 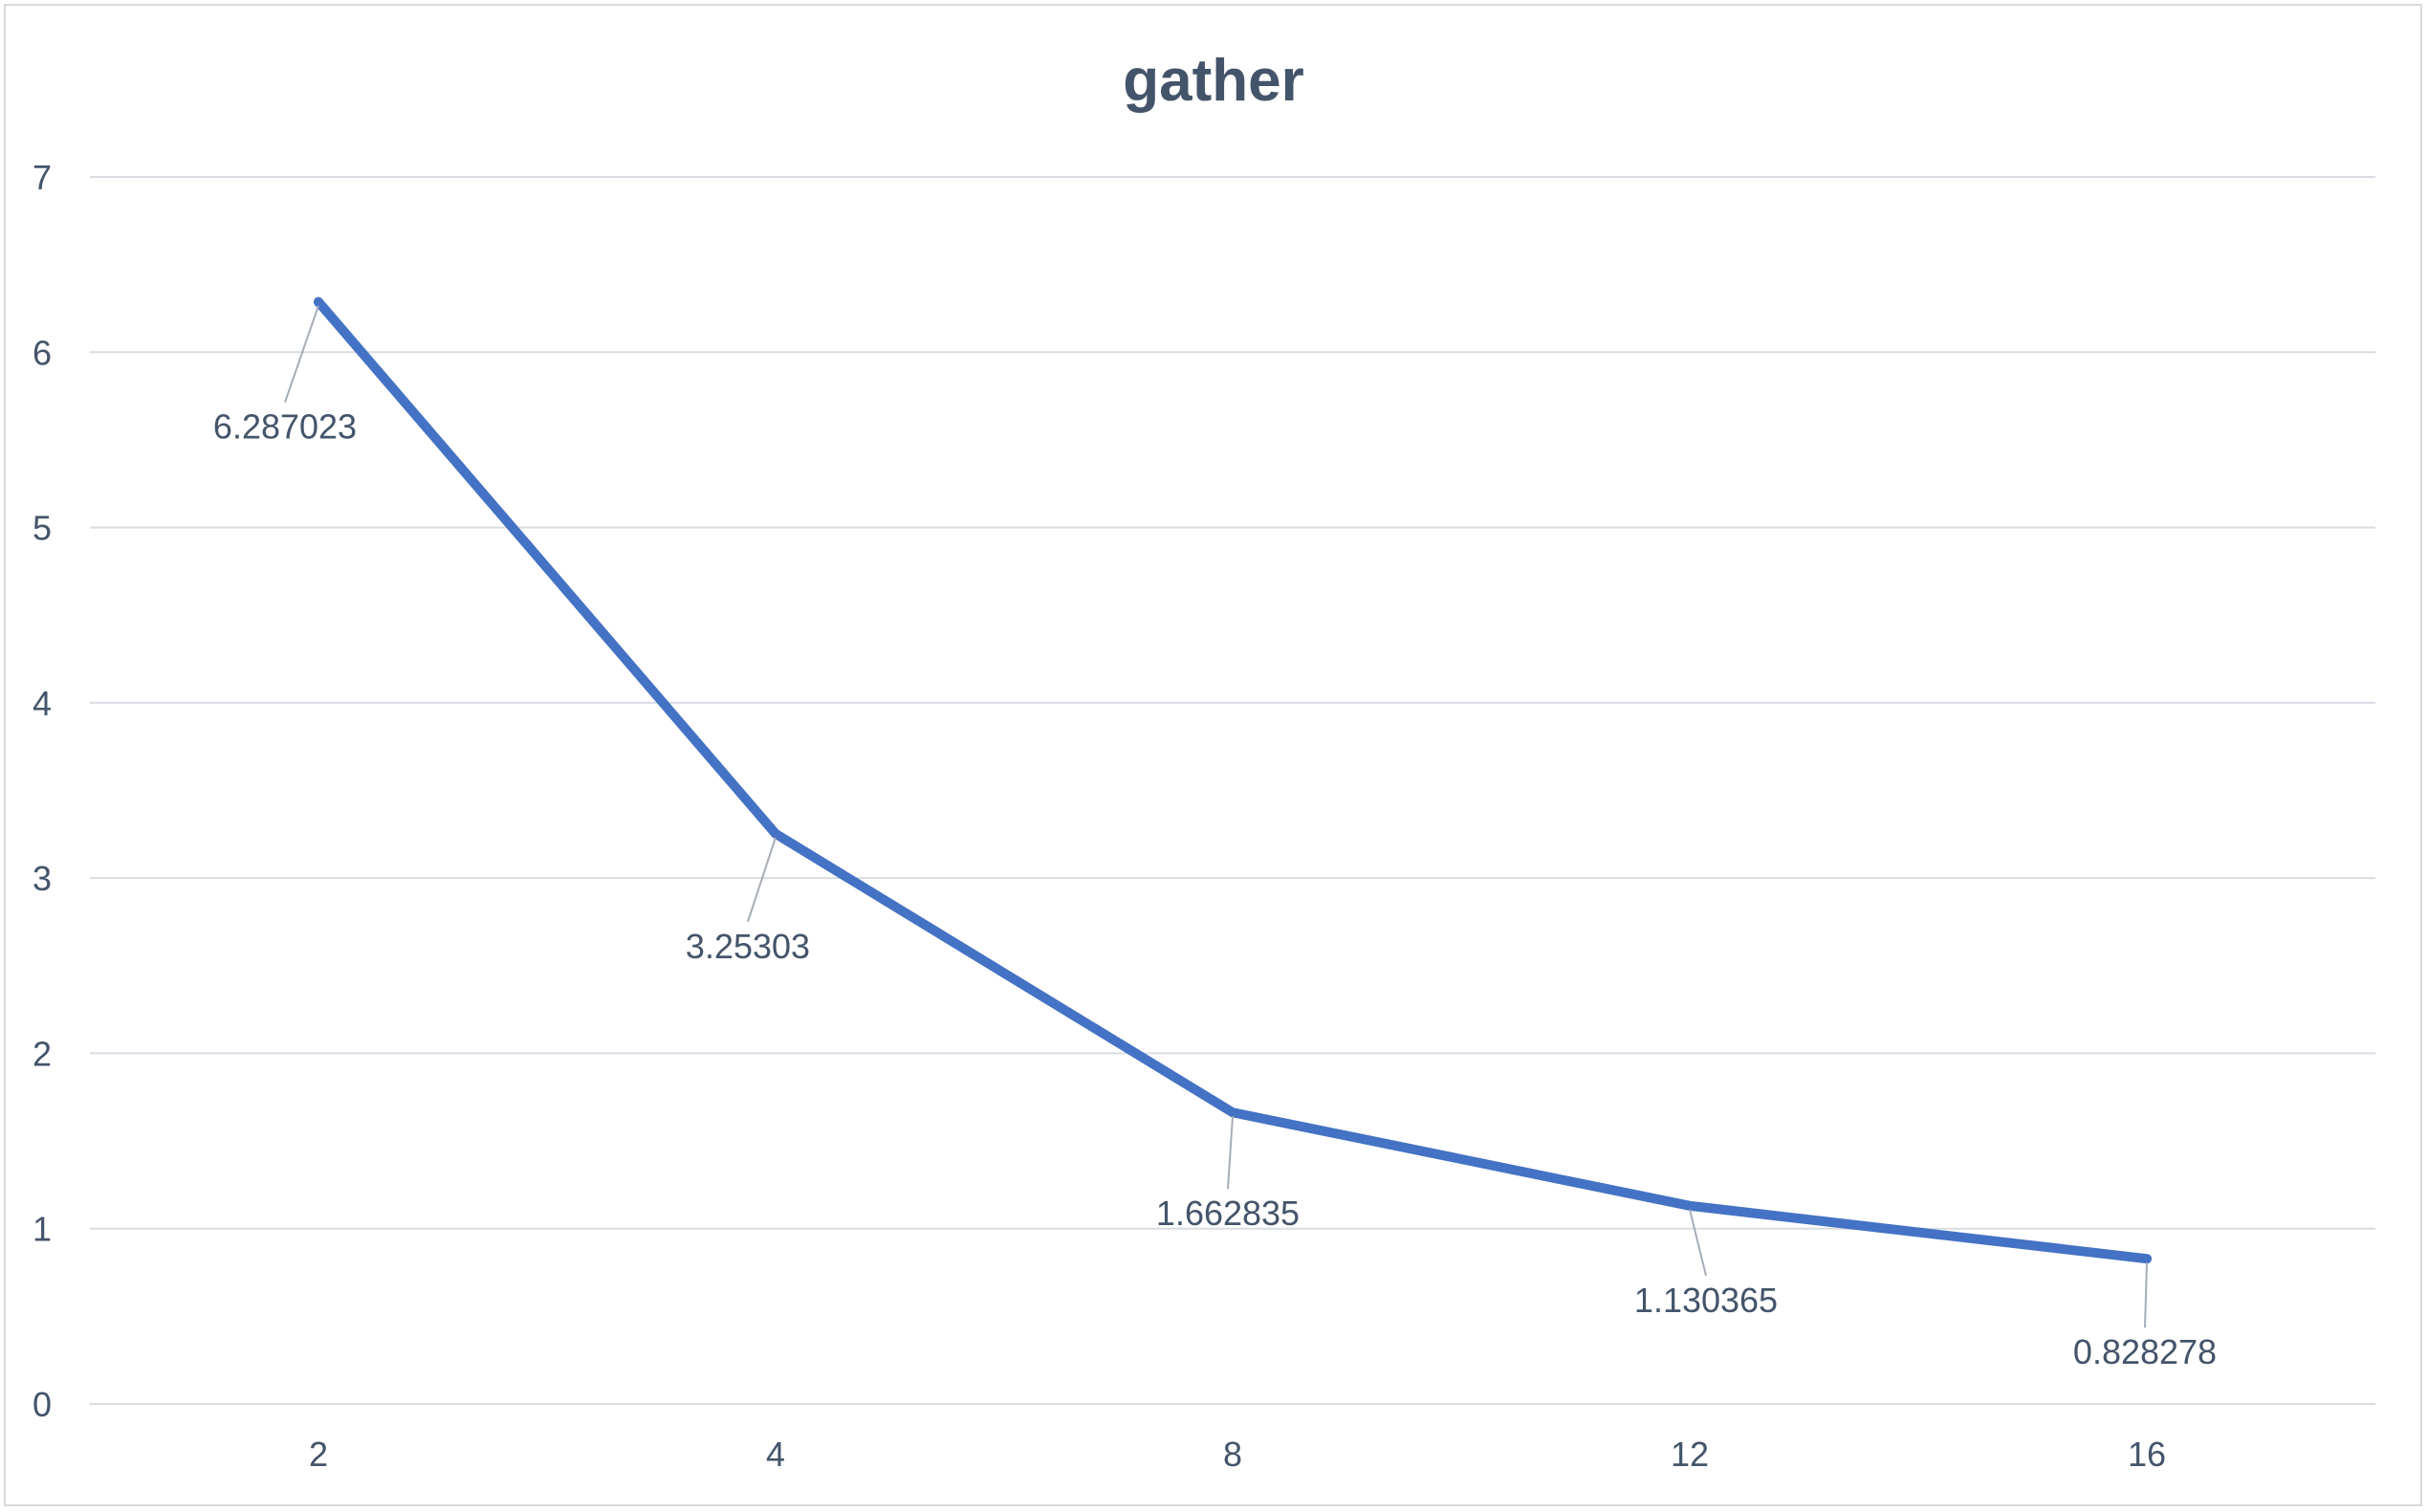 I want to click on data-label: 1.662835, so click(x=1228, y=1213).